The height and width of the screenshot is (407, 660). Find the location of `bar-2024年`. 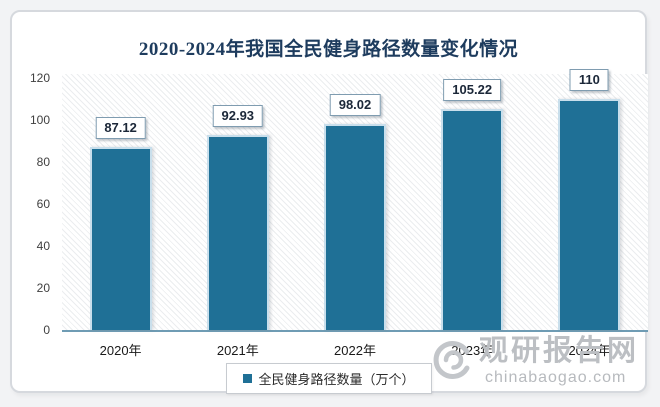

bar-2024年 is located at coordinates (589, 214).